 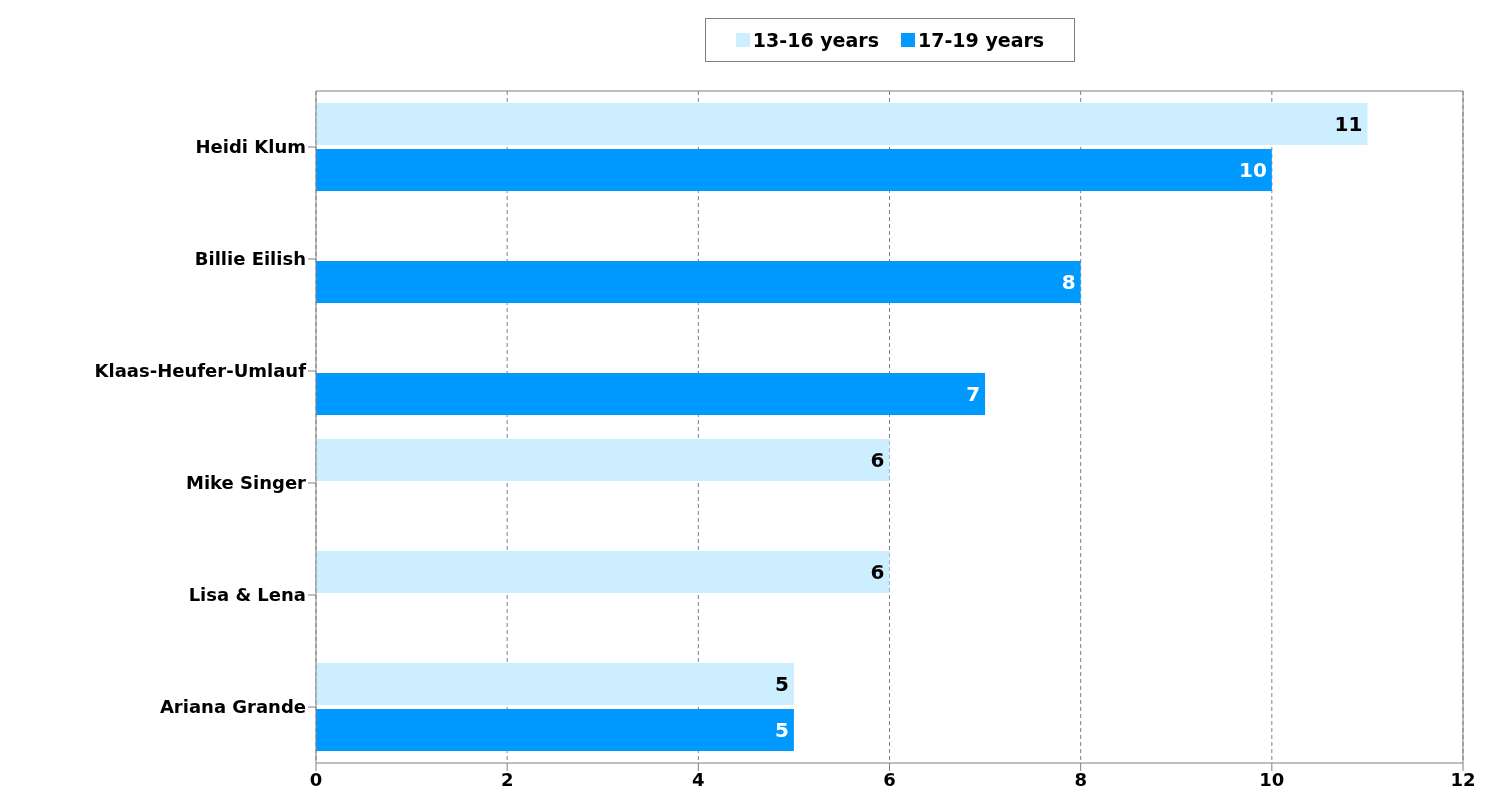 I want to click on x-tick-label: 12, so click(x=1463, y=779).